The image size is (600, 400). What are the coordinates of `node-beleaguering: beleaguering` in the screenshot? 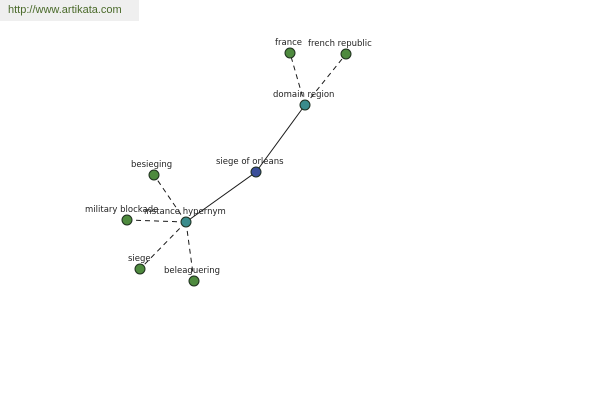 It's located at (192, 276).